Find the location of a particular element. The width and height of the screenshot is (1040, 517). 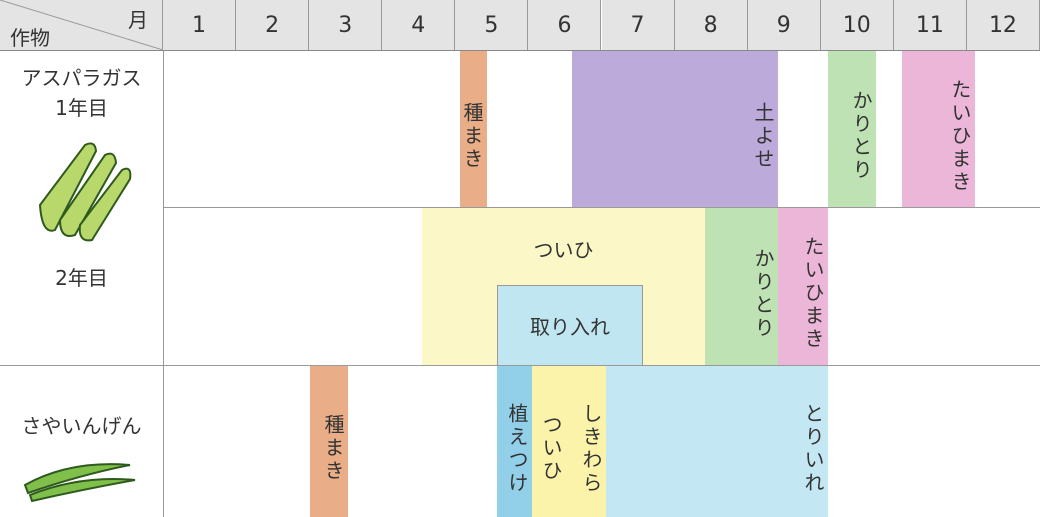

month-label: 月 is located at coordinates (138, 20).